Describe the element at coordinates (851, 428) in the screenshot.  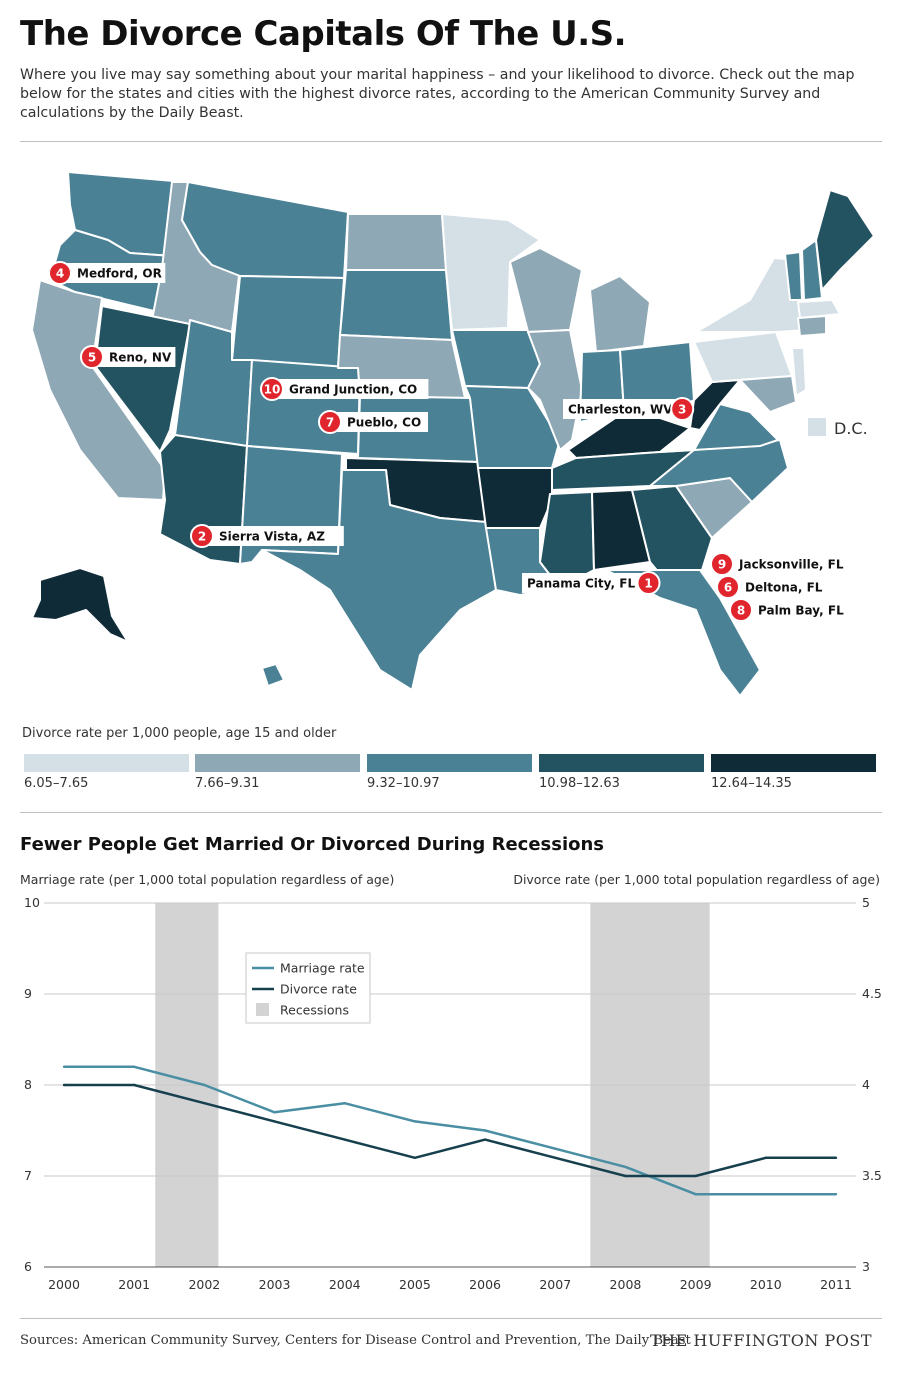
I see `dc-label: D.C.` at that location.